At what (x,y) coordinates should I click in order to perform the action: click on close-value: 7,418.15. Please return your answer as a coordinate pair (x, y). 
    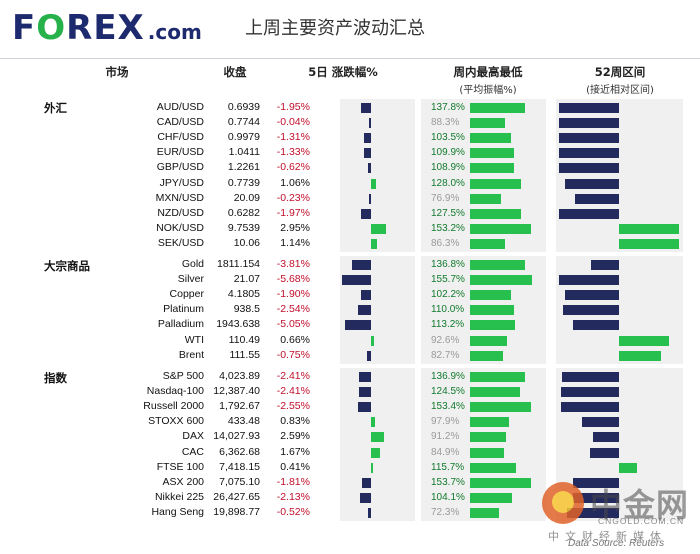
    Looking at the image, I should click on (239, 466).